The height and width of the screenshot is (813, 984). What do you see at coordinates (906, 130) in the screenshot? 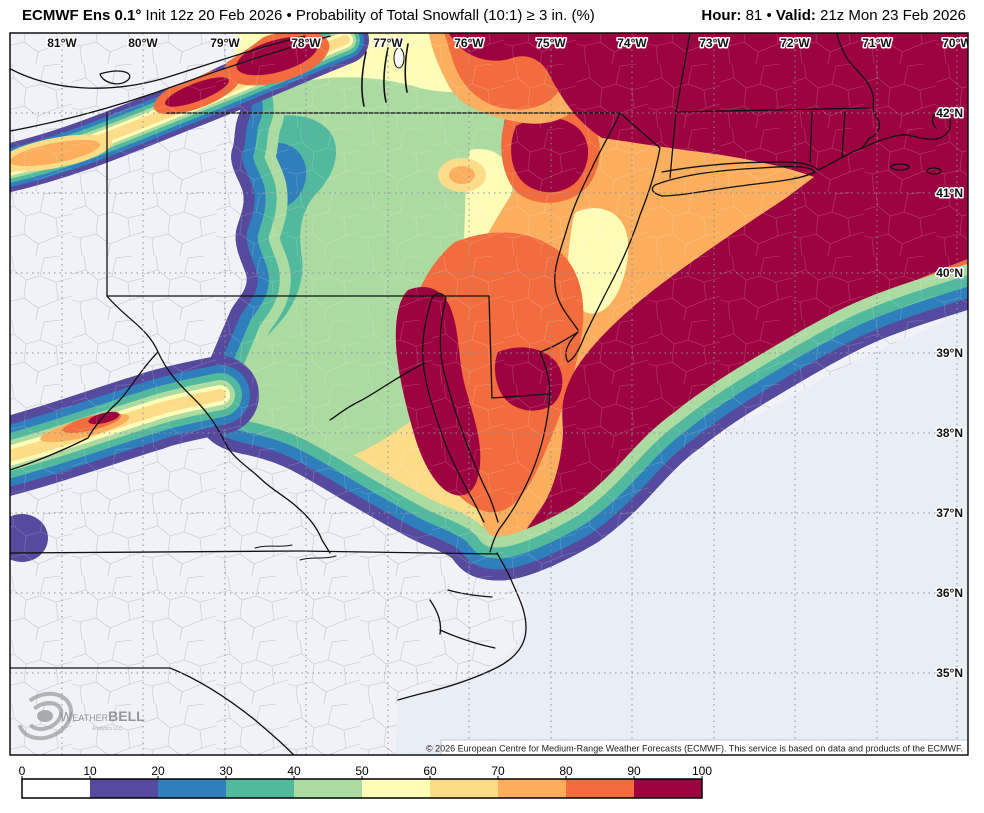
I see `cape-cod` at bounding box center [906, 130].